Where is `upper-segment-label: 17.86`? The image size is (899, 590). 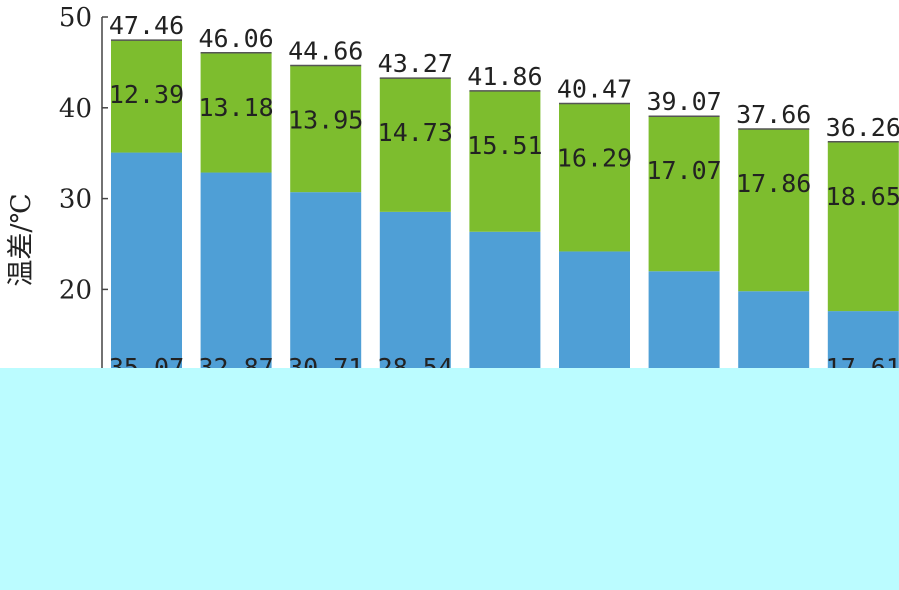 upper-segment-label: 17.86 is located at coordinates (773, 183).